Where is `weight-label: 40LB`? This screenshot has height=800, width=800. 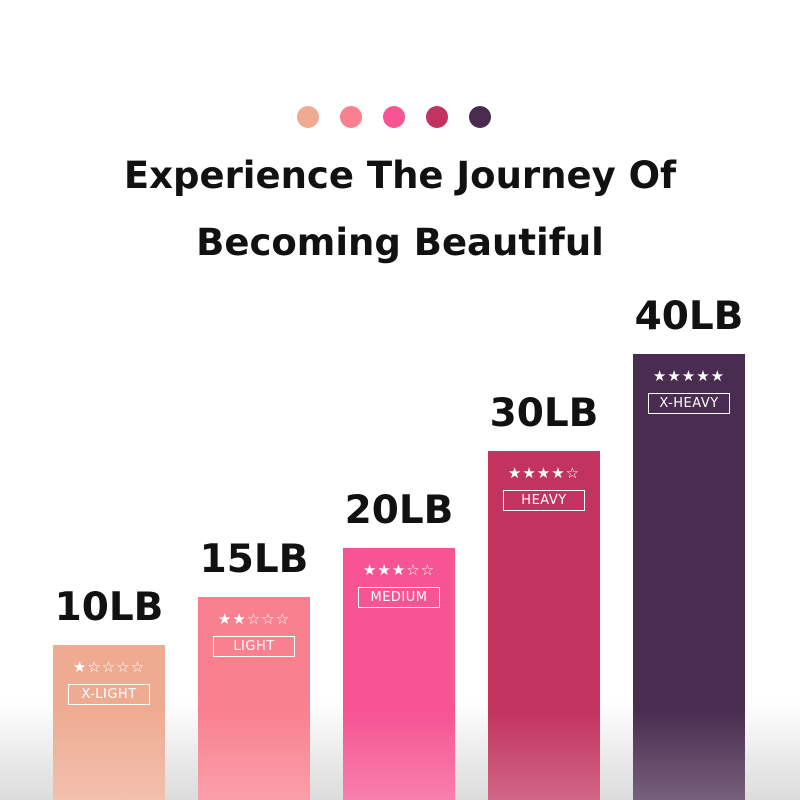 weight-label: 40LB is located at coordinates (689, 316).